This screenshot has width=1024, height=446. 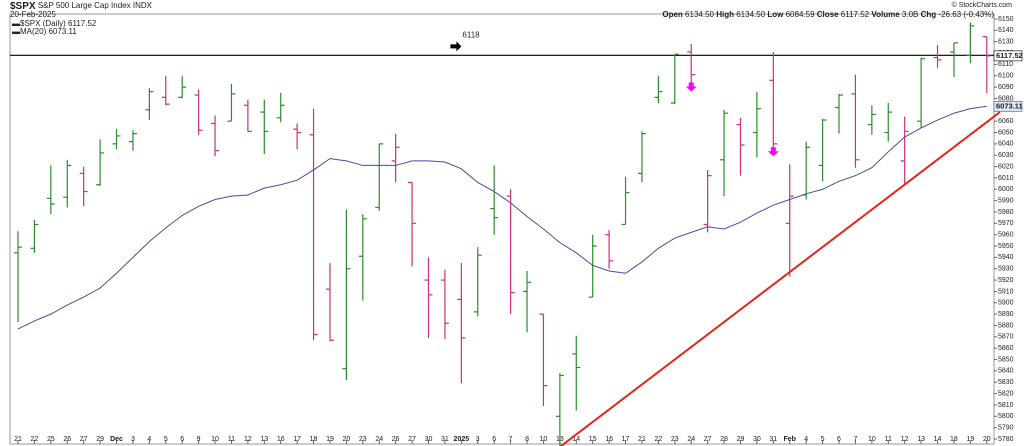 What do you see at coordinates (1006, 155) in the screenshot?
I see `y-tick-label: 6030` at bounding box center [1006, 155].